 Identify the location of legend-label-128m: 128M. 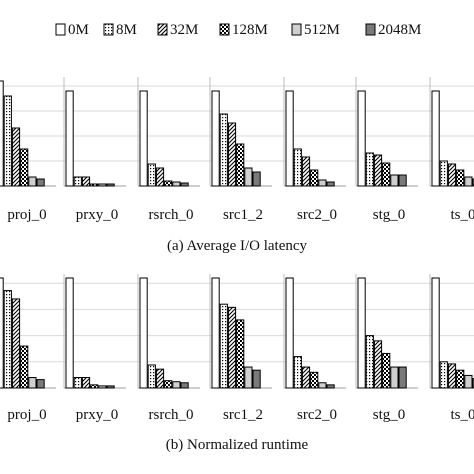
(250, 30).